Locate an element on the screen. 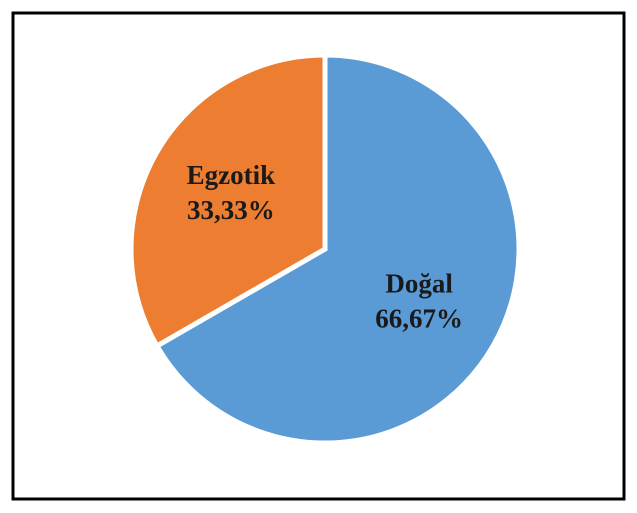 Image resolution: width=637 pixels, height=513 pixels. slice-category-label: Doğal is located at coordinates (419, 284).